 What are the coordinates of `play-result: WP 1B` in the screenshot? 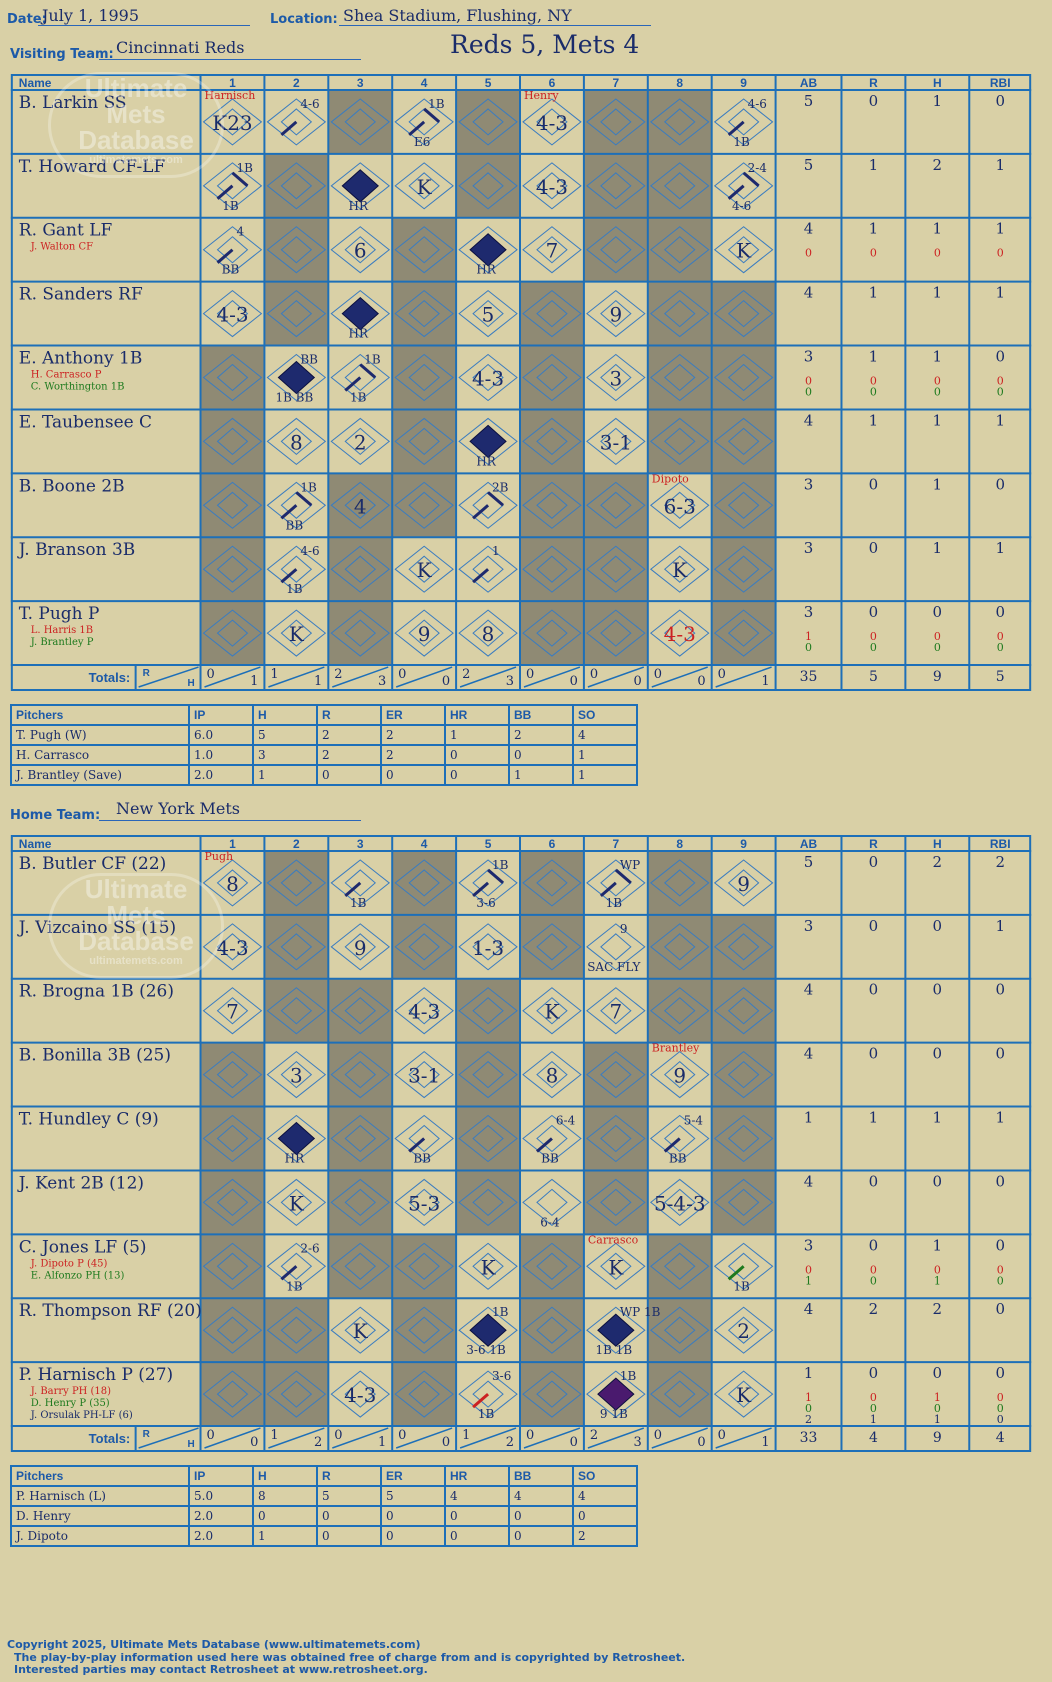 It's located at (640, 1312).